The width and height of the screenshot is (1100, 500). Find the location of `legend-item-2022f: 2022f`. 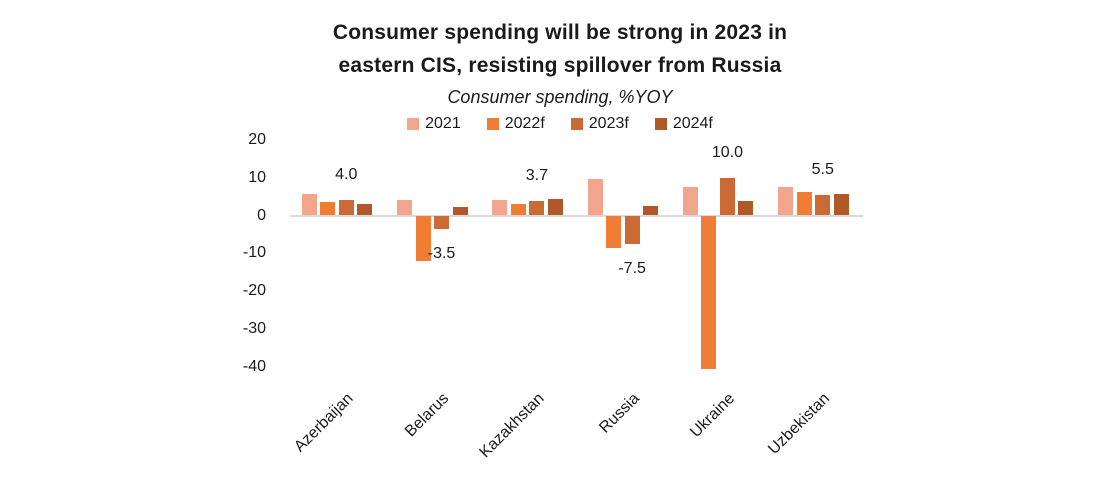

legend-item-2022f: 2022f is located at coordinates (515, 124).